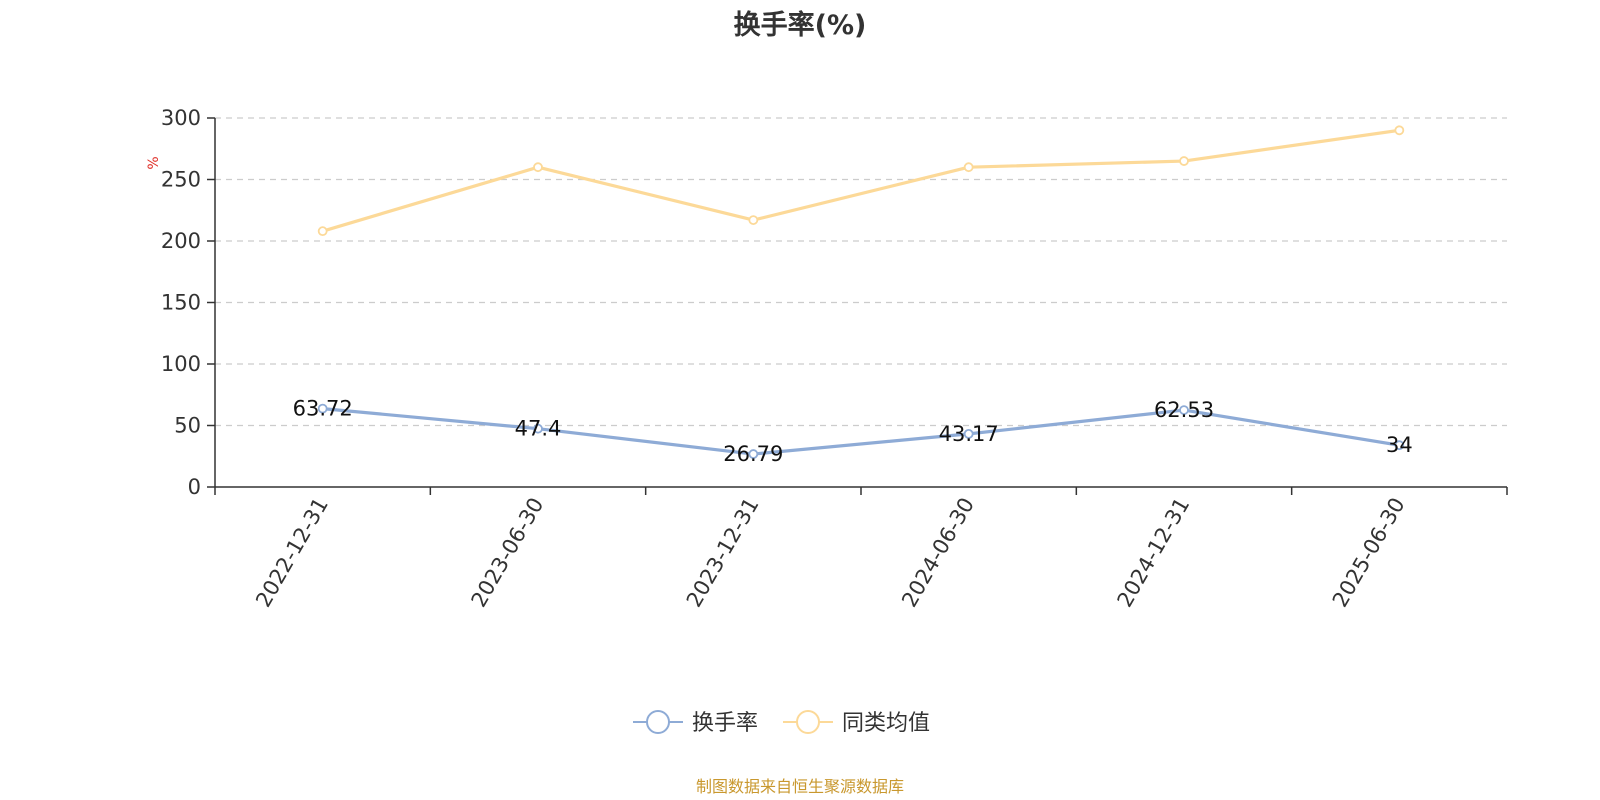 This screenshot has height=800, width=1600. Describe the element at coordinates (800, 786) in the screenshot. I see `source-note: 制图数据来自恒生聚源数据库` at that location.